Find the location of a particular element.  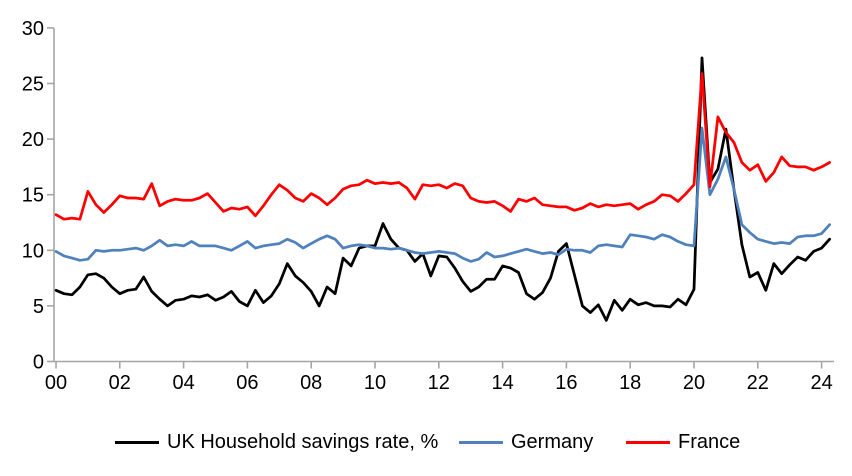

x-tick-label: 16 is located at coordinates (566, 383).